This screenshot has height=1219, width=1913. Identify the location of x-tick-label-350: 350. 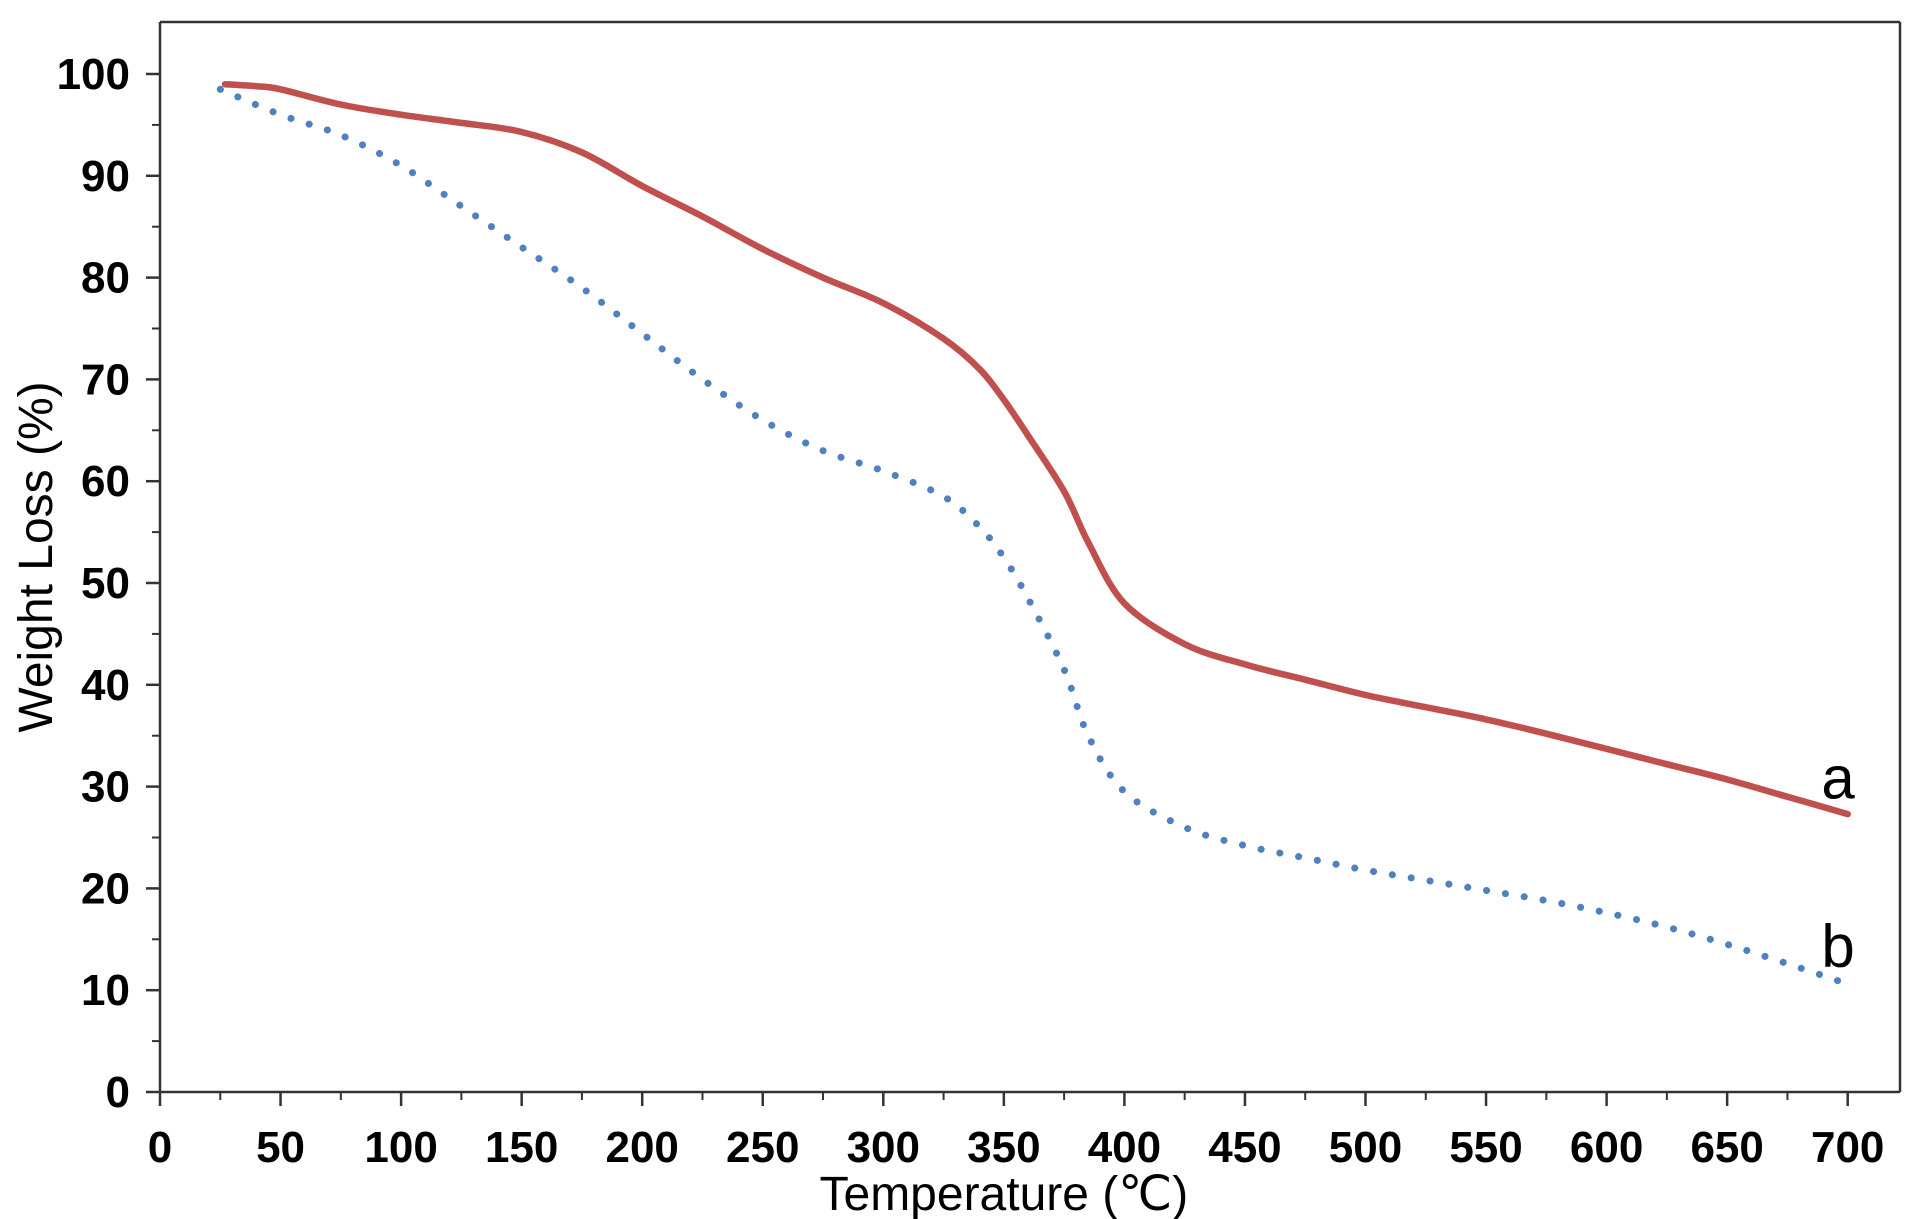
(1003, 1147).